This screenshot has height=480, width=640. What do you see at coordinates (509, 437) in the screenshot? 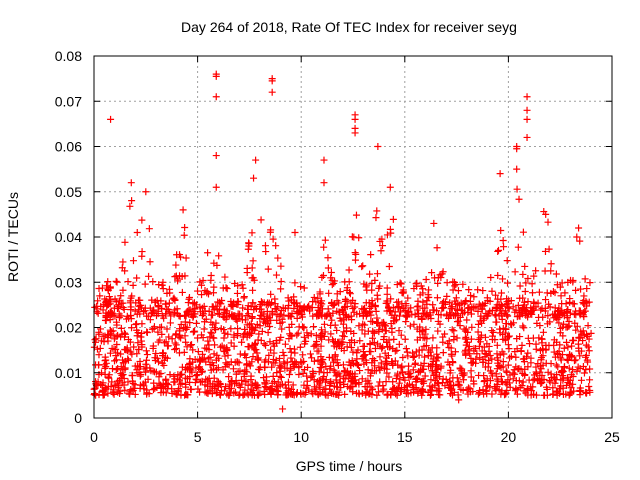
I see `x-tick-label: 20` at bounding box center [509, 437].